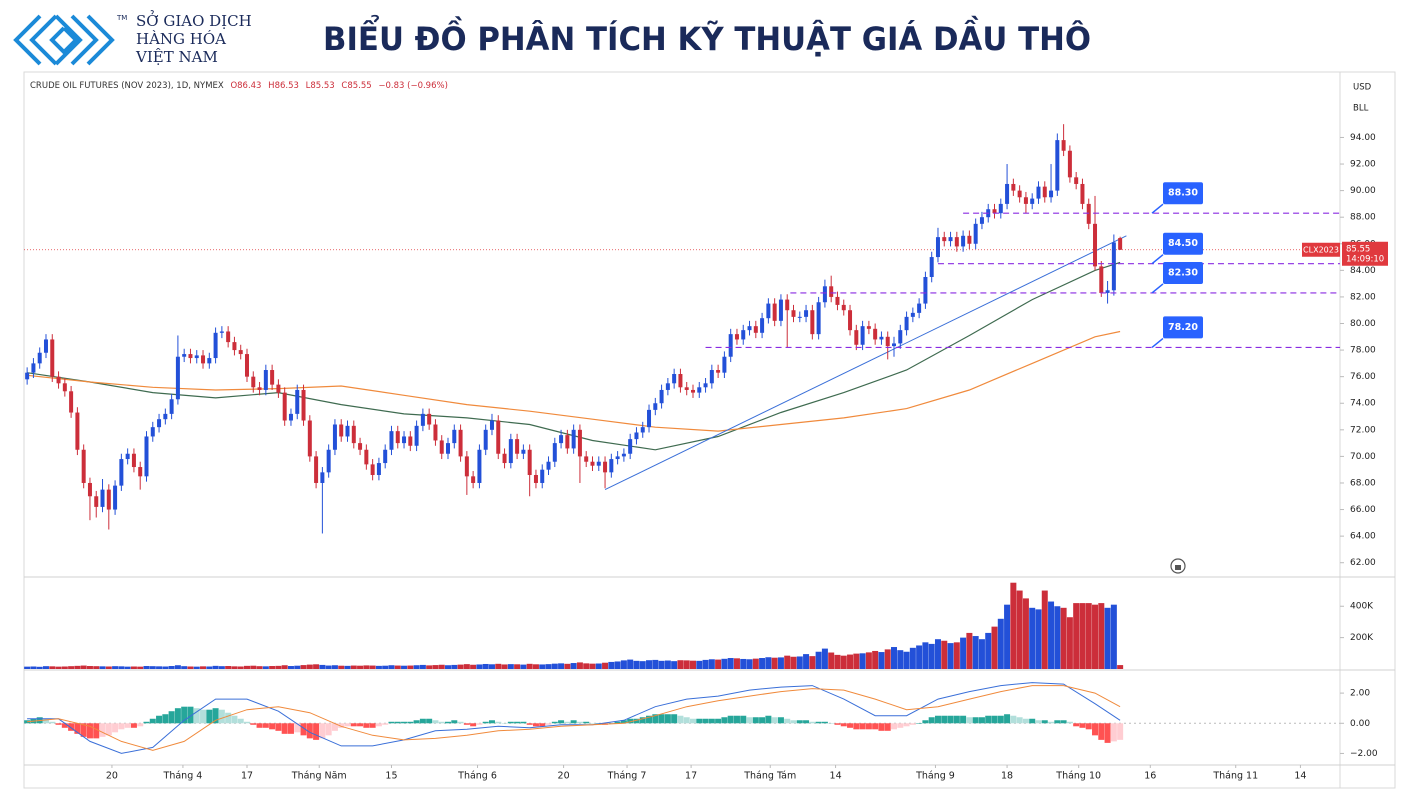  Describe the element at coordinates (181, 39) in the screenshot. I see `brand-line: HÀNG HÓA` at that location.